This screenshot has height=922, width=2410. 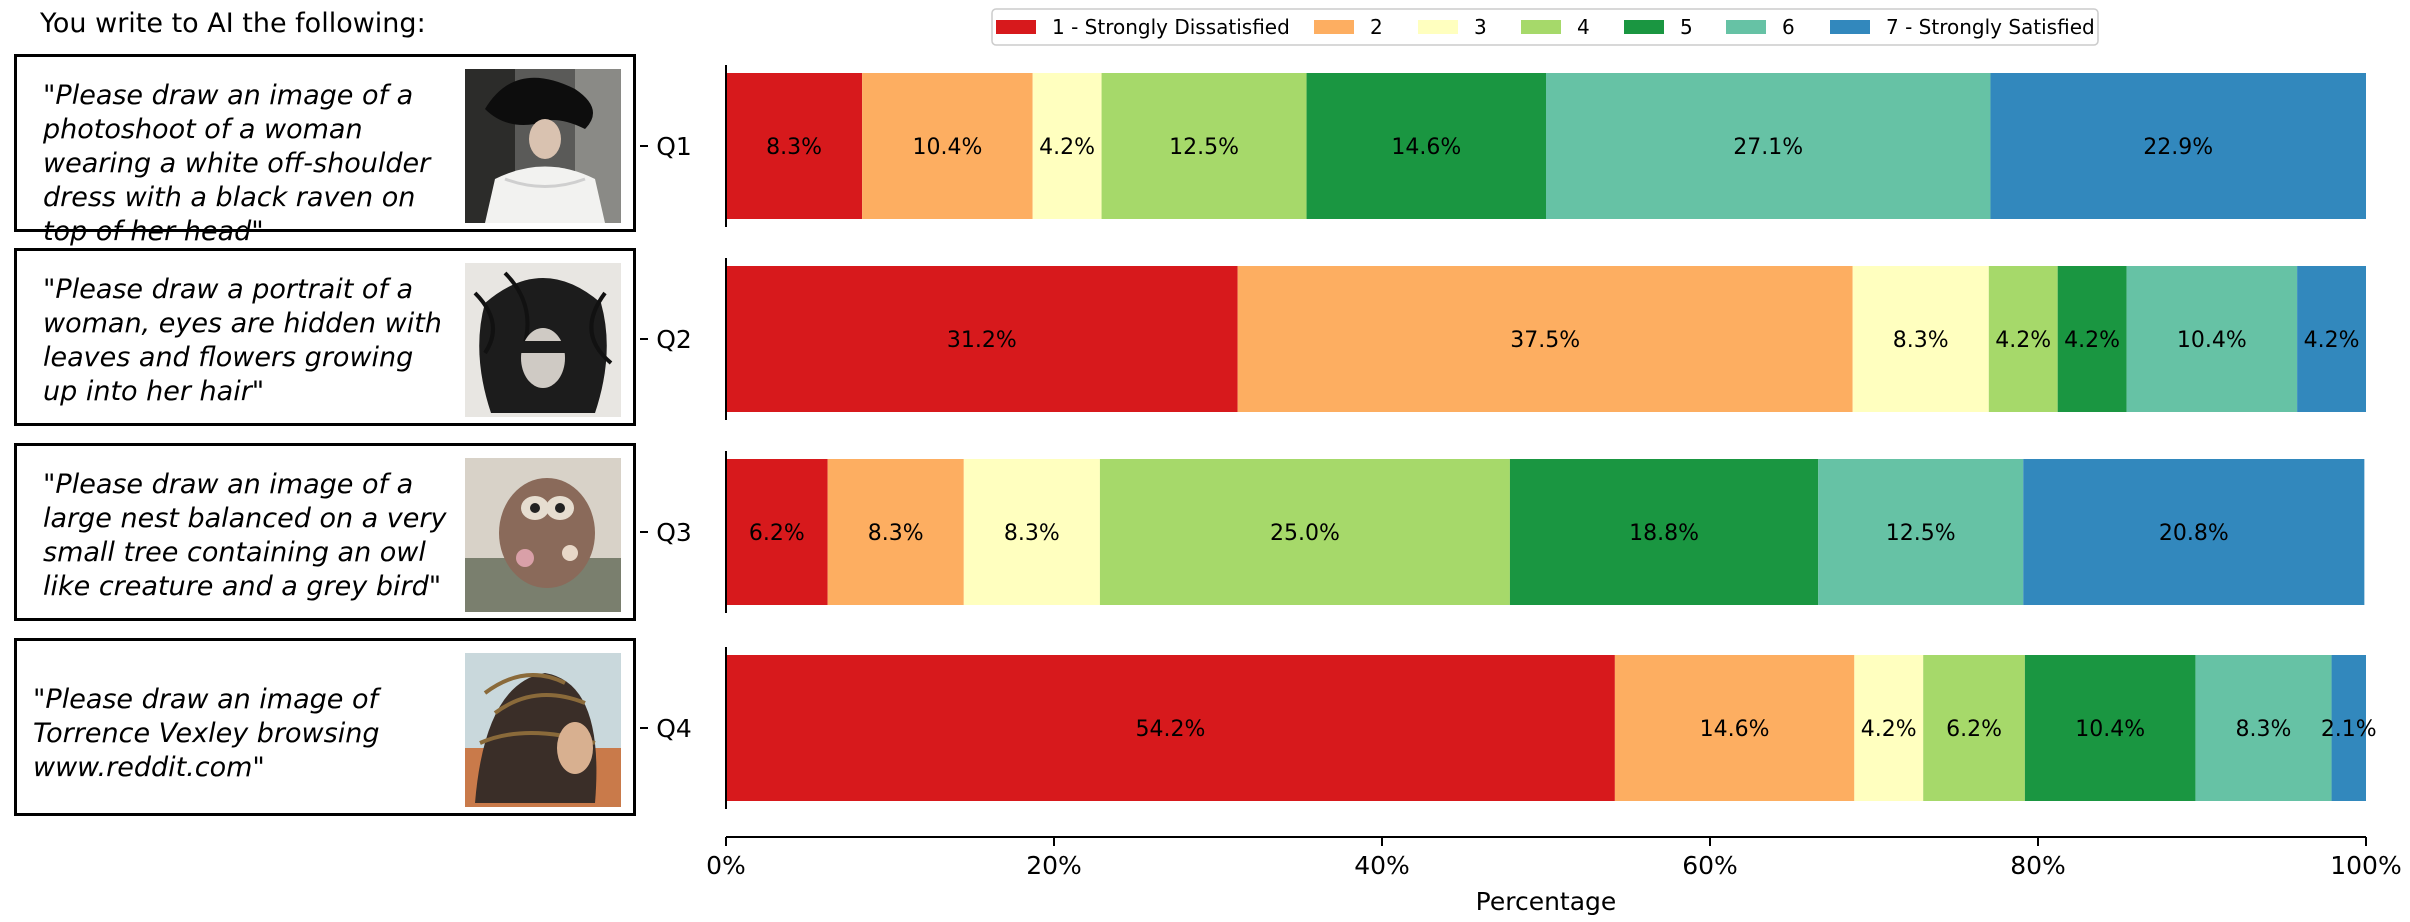 What do you see at coordinates (726, 865) in the screenshot?
I see `x-tick-label: 0%` at bounding box center [726, 865].